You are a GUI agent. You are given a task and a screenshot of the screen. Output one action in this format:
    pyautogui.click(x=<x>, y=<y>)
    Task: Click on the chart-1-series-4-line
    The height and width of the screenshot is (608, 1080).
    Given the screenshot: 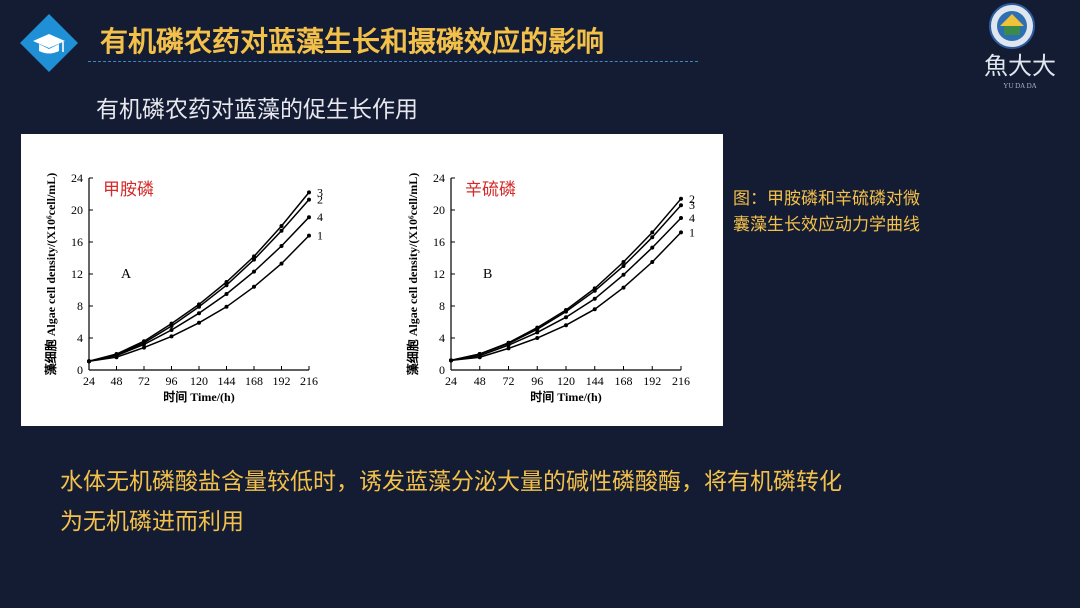 What is the action you would take?
    pyautogui.click(x=199, y=289)
    